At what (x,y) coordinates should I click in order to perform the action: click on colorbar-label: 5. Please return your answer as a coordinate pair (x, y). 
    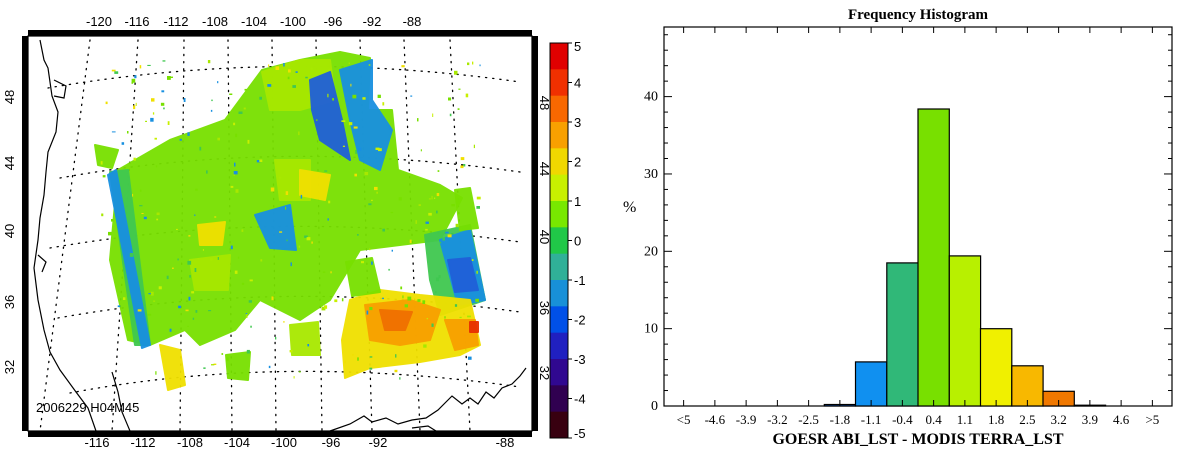
    Looking at the image, I should click on (577, 46).